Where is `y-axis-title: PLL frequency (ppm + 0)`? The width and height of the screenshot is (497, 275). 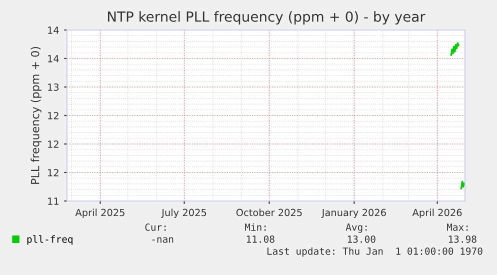
y-axis-title: PLL frequency (ppm + 0) is located at coordinates (36, 115).